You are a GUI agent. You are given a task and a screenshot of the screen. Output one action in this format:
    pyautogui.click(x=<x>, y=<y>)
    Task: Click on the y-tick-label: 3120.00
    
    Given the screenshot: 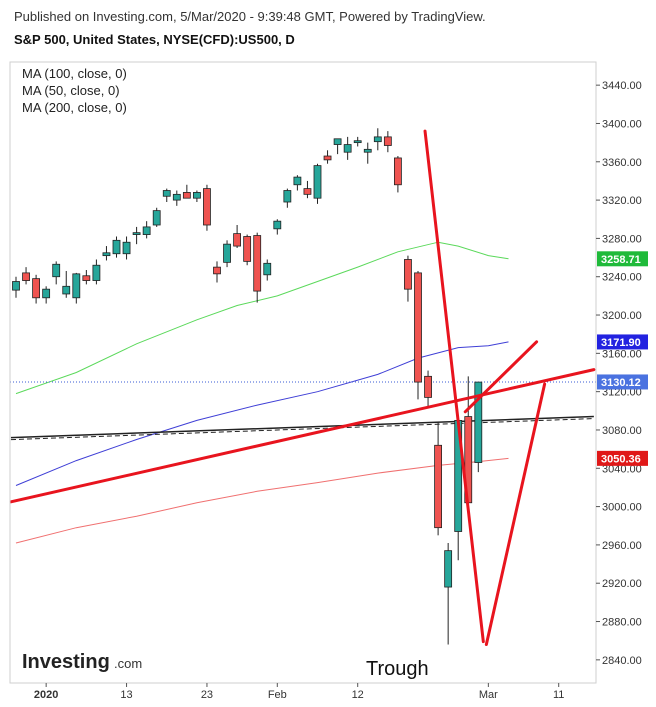 What is the action you would take?
    pyautogui.click(x=622, y=393)
    